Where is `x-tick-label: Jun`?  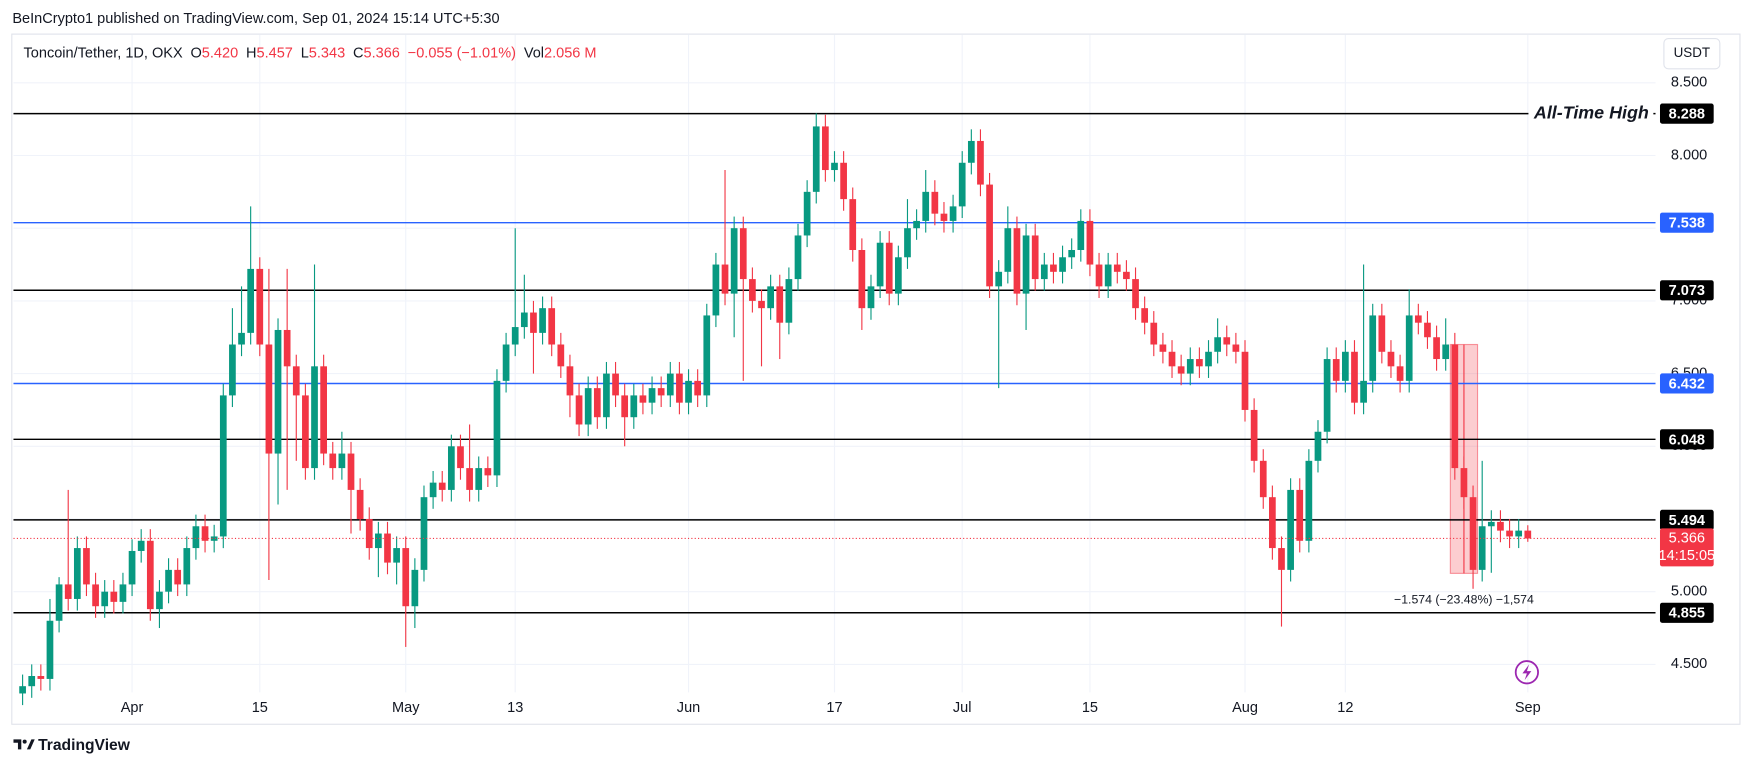
x-tick-label: Jun is located at coordinates (688, 708).